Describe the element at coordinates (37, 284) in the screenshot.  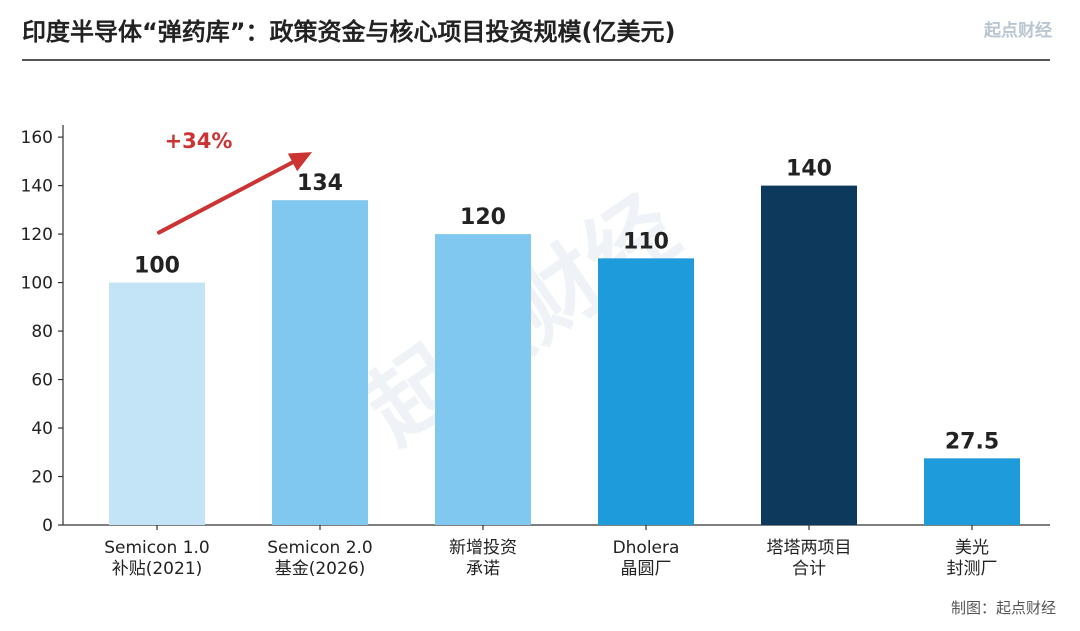
I see `y-tick-label: 100` at that location.